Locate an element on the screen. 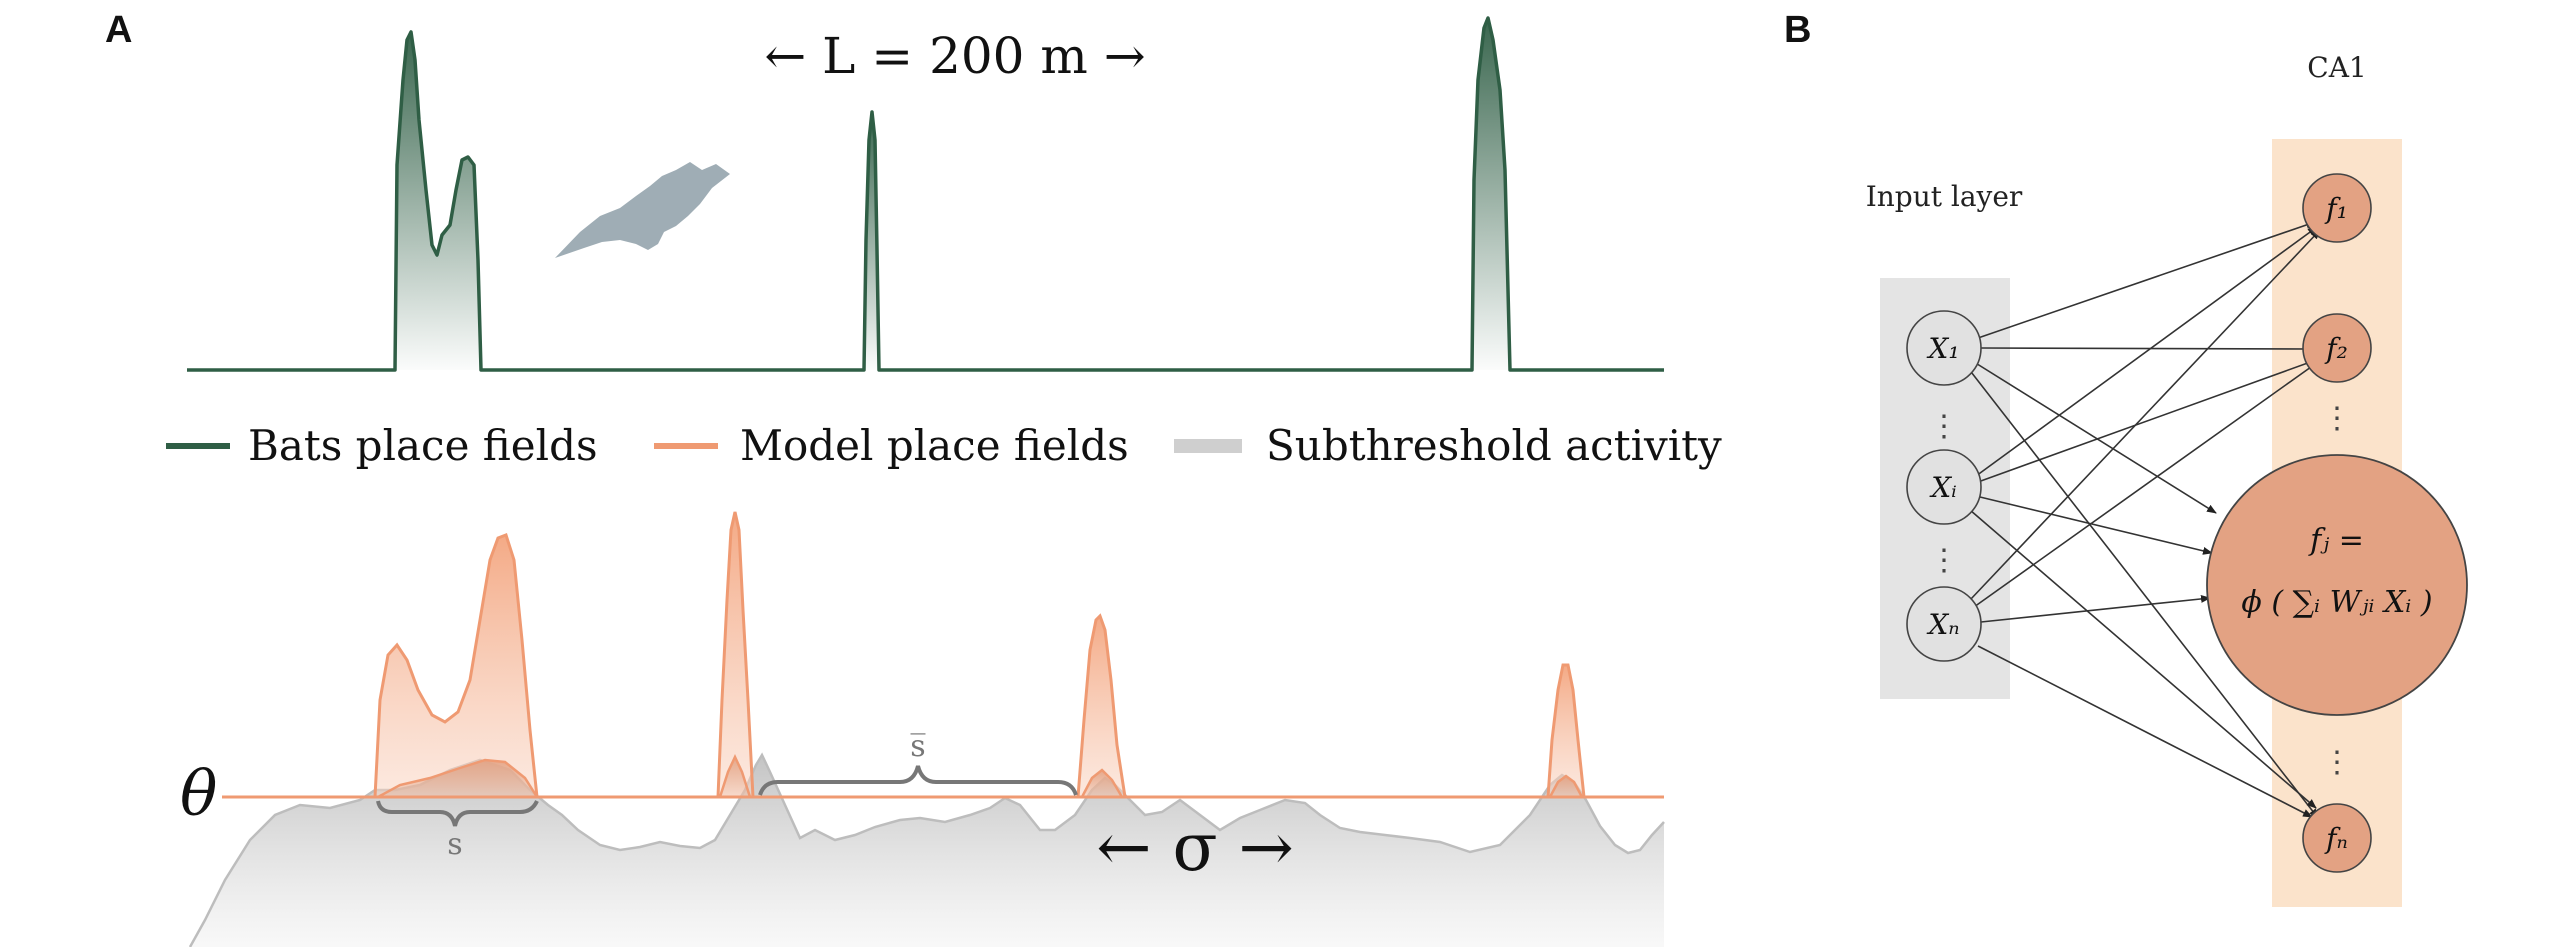 This screenshot has height=947, width=2560. bat-icon is located at coordinates (642, 210).